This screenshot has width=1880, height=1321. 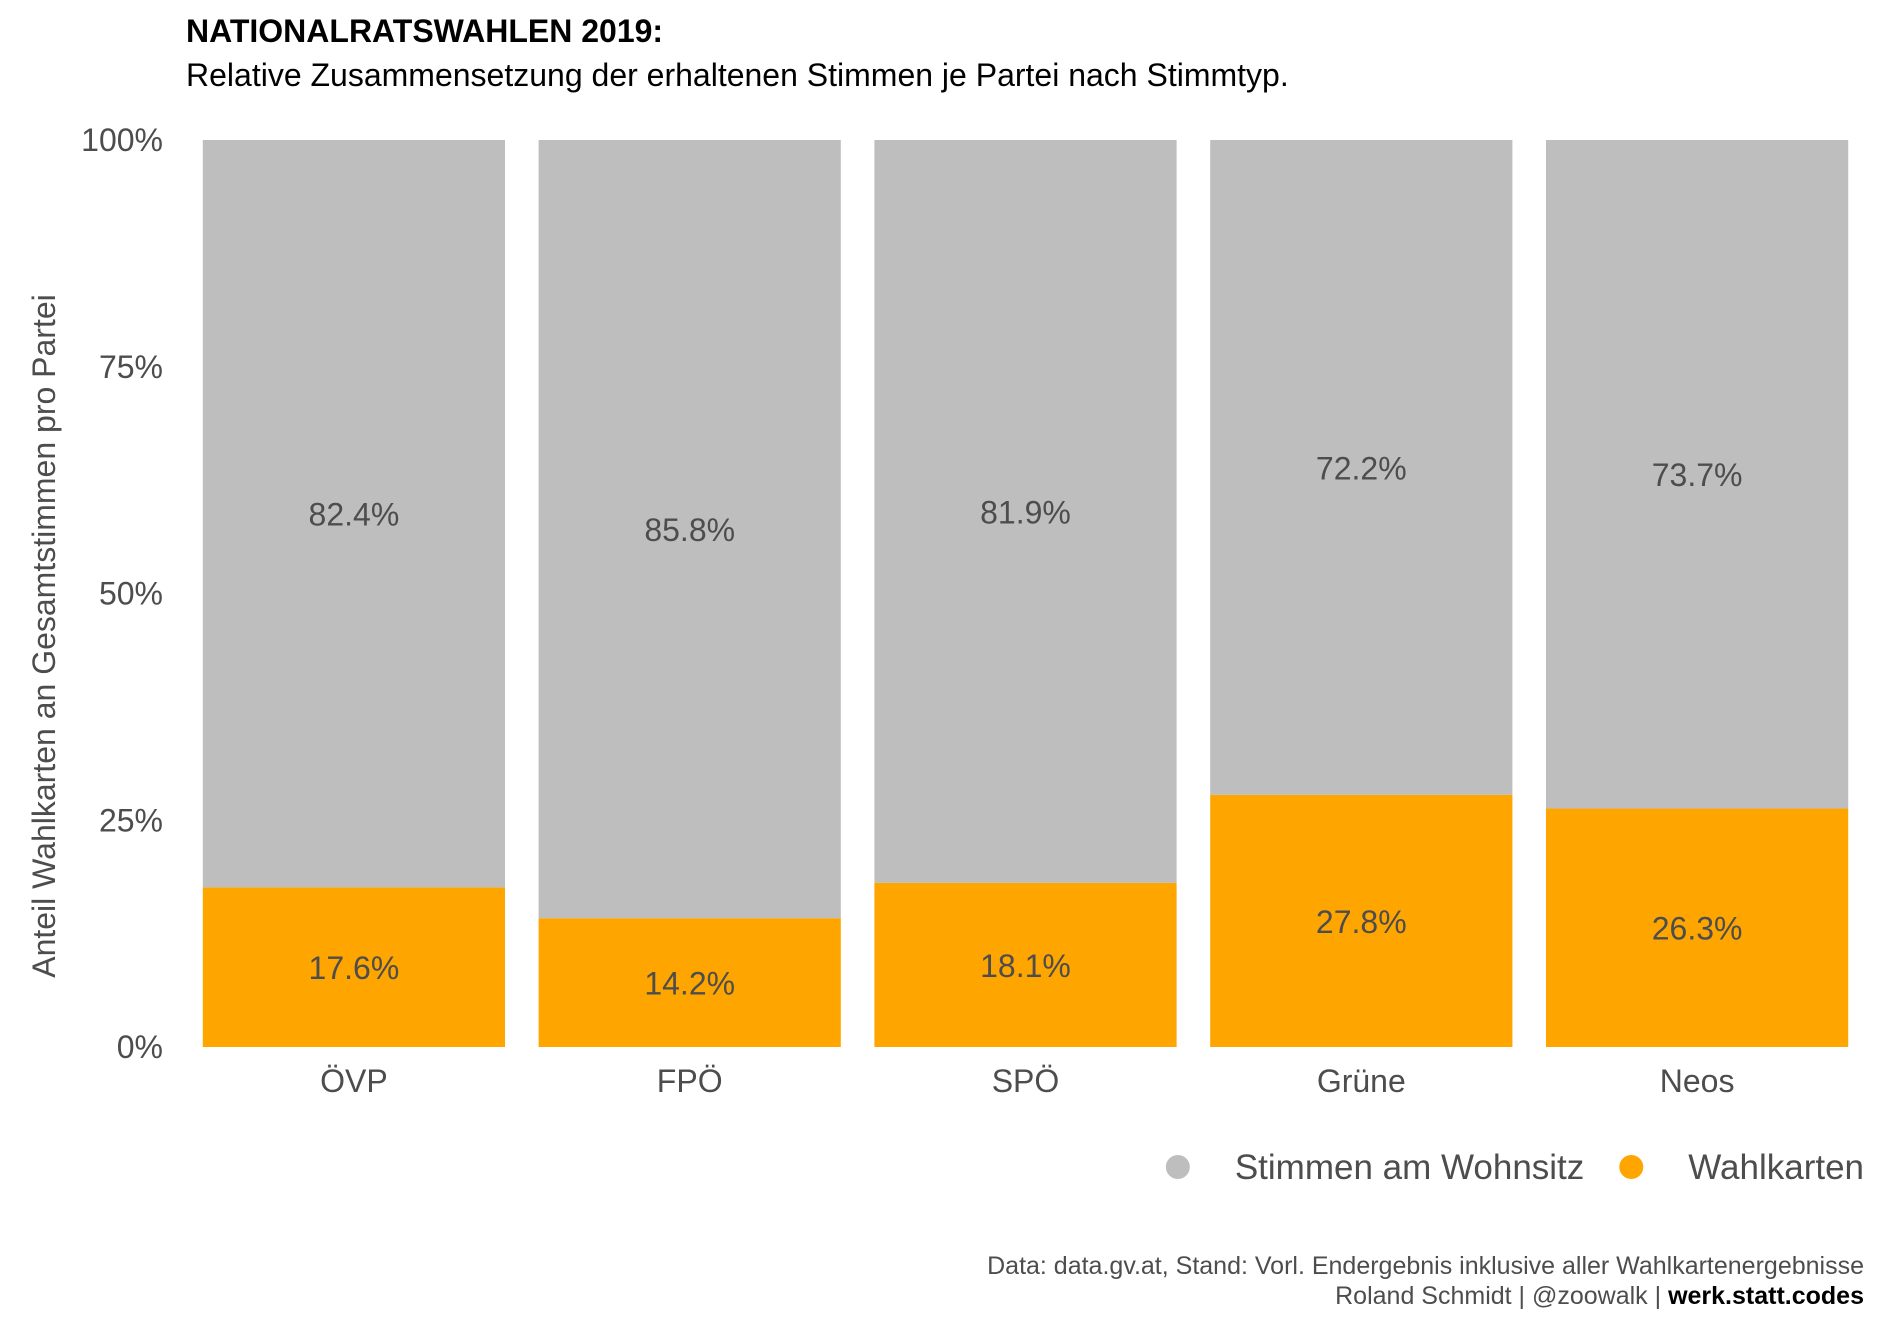 I want to click on data-label: 18.1%, so click(x=1025, y=966).